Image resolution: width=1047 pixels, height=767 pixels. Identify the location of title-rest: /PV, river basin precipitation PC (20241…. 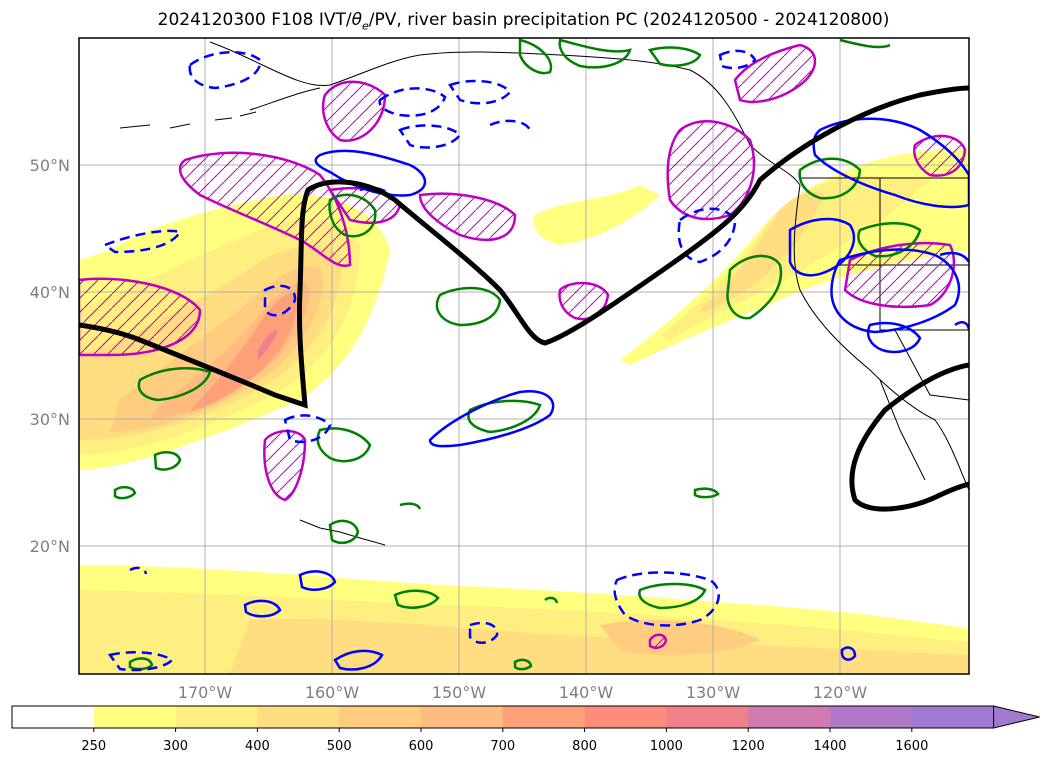
(629, 20).